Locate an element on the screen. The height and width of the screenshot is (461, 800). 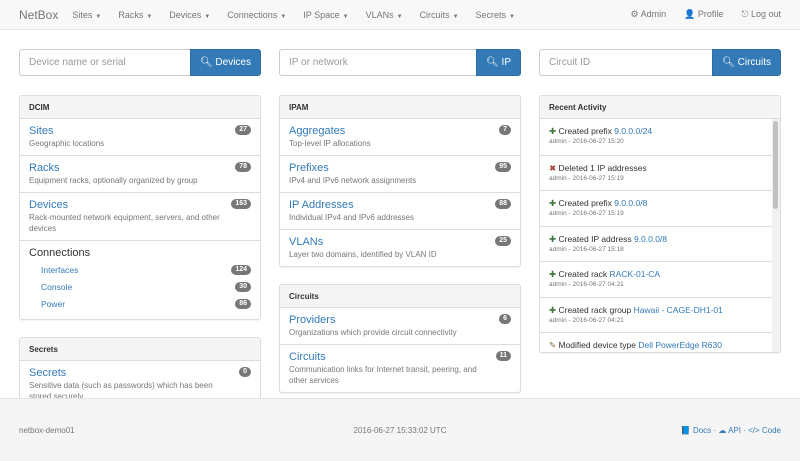
secrets-link-secrets: Secrets is located at coordinates (48, 373).